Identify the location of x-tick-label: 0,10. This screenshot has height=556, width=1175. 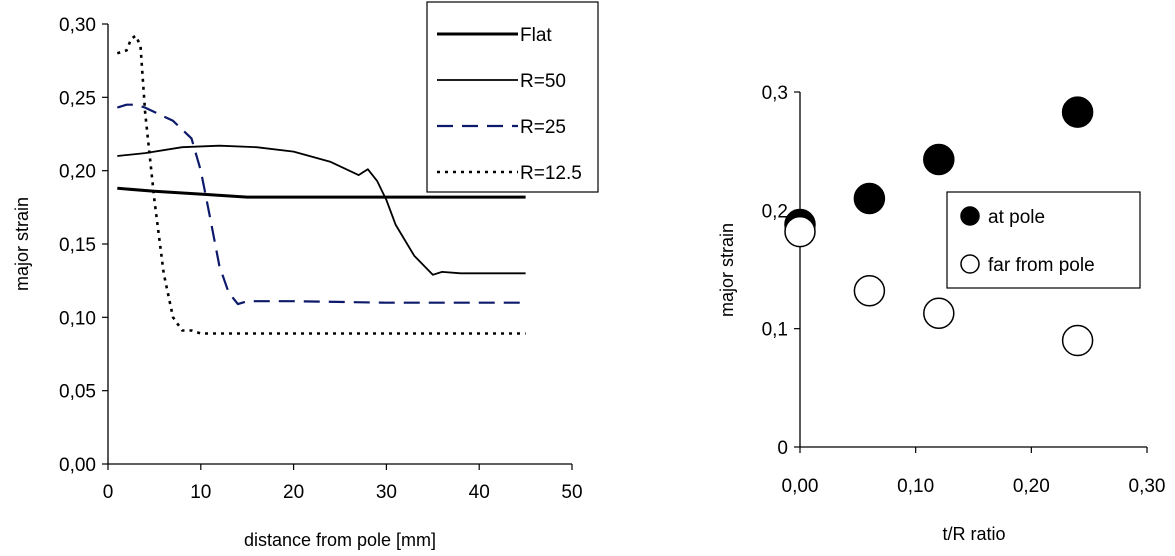
(915, 486).